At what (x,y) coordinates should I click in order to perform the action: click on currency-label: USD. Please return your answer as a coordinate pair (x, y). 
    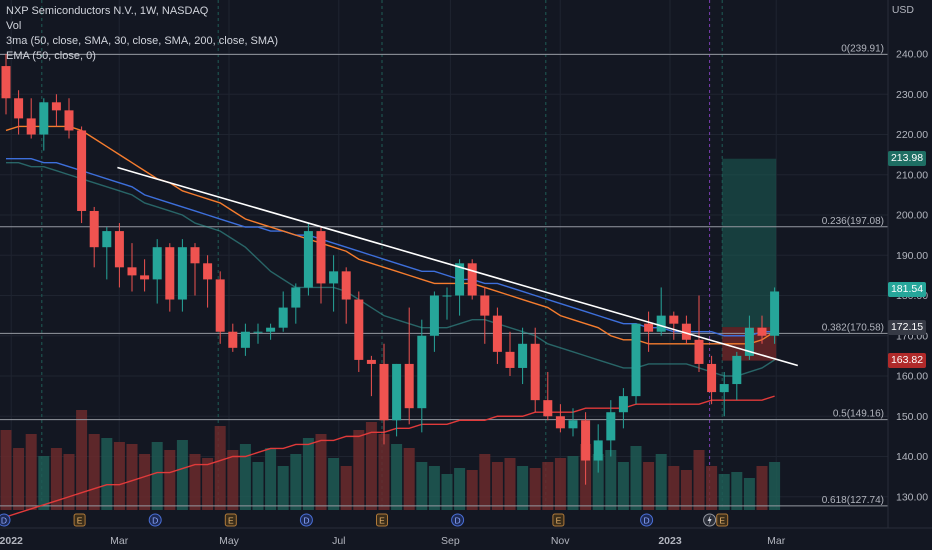
    Looking at the image, I should click on (902, 10).